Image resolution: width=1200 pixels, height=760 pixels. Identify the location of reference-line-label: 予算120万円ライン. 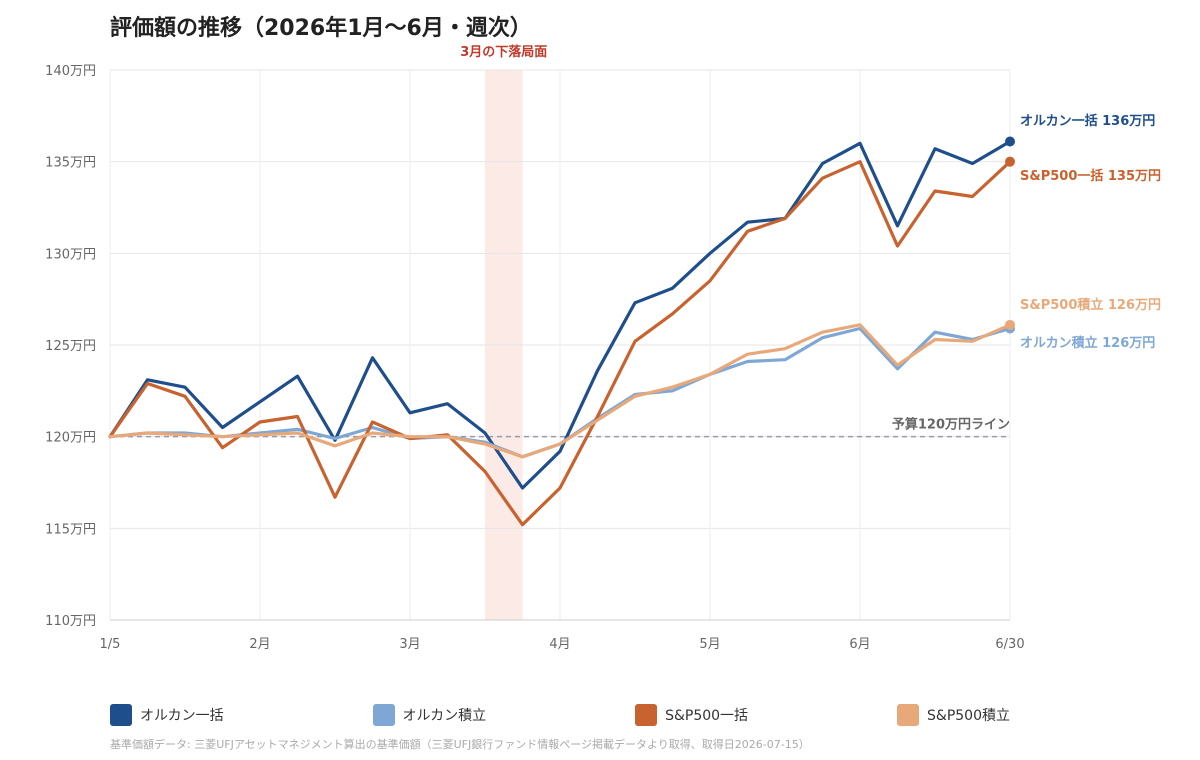
(951, 425).